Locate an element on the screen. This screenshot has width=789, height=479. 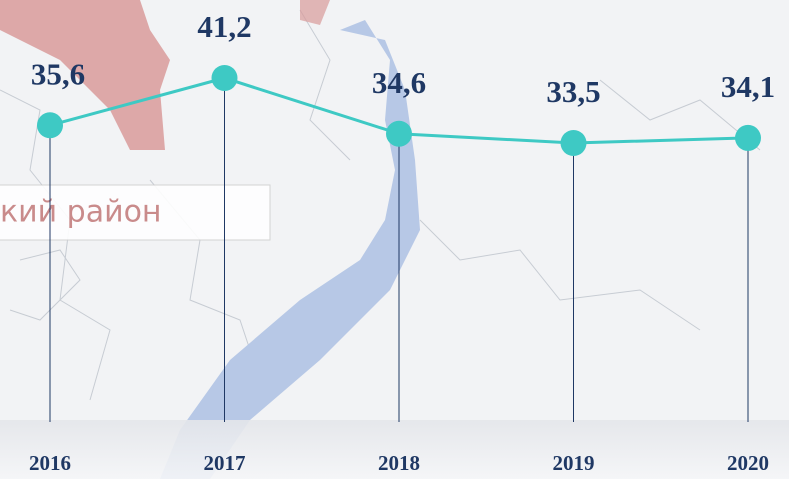
value-label: 34,6 is located at coordinates (399, 82).